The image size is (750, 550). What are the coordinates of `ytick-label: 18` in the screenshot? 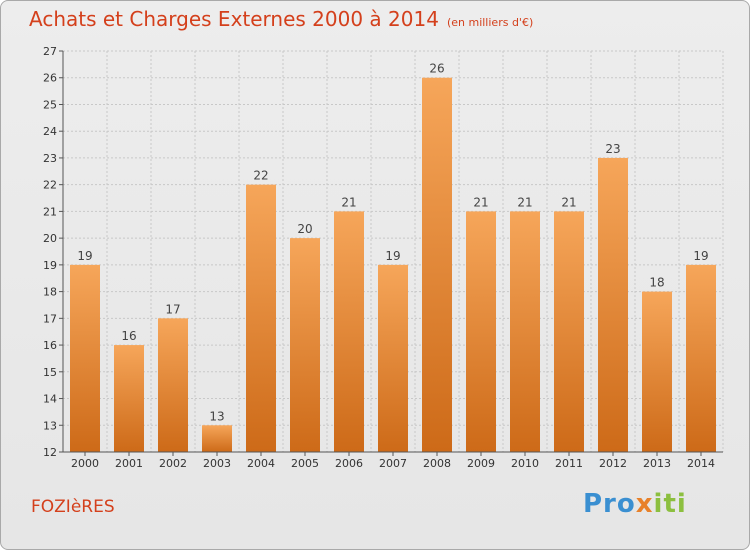 It's located at (50, 292).